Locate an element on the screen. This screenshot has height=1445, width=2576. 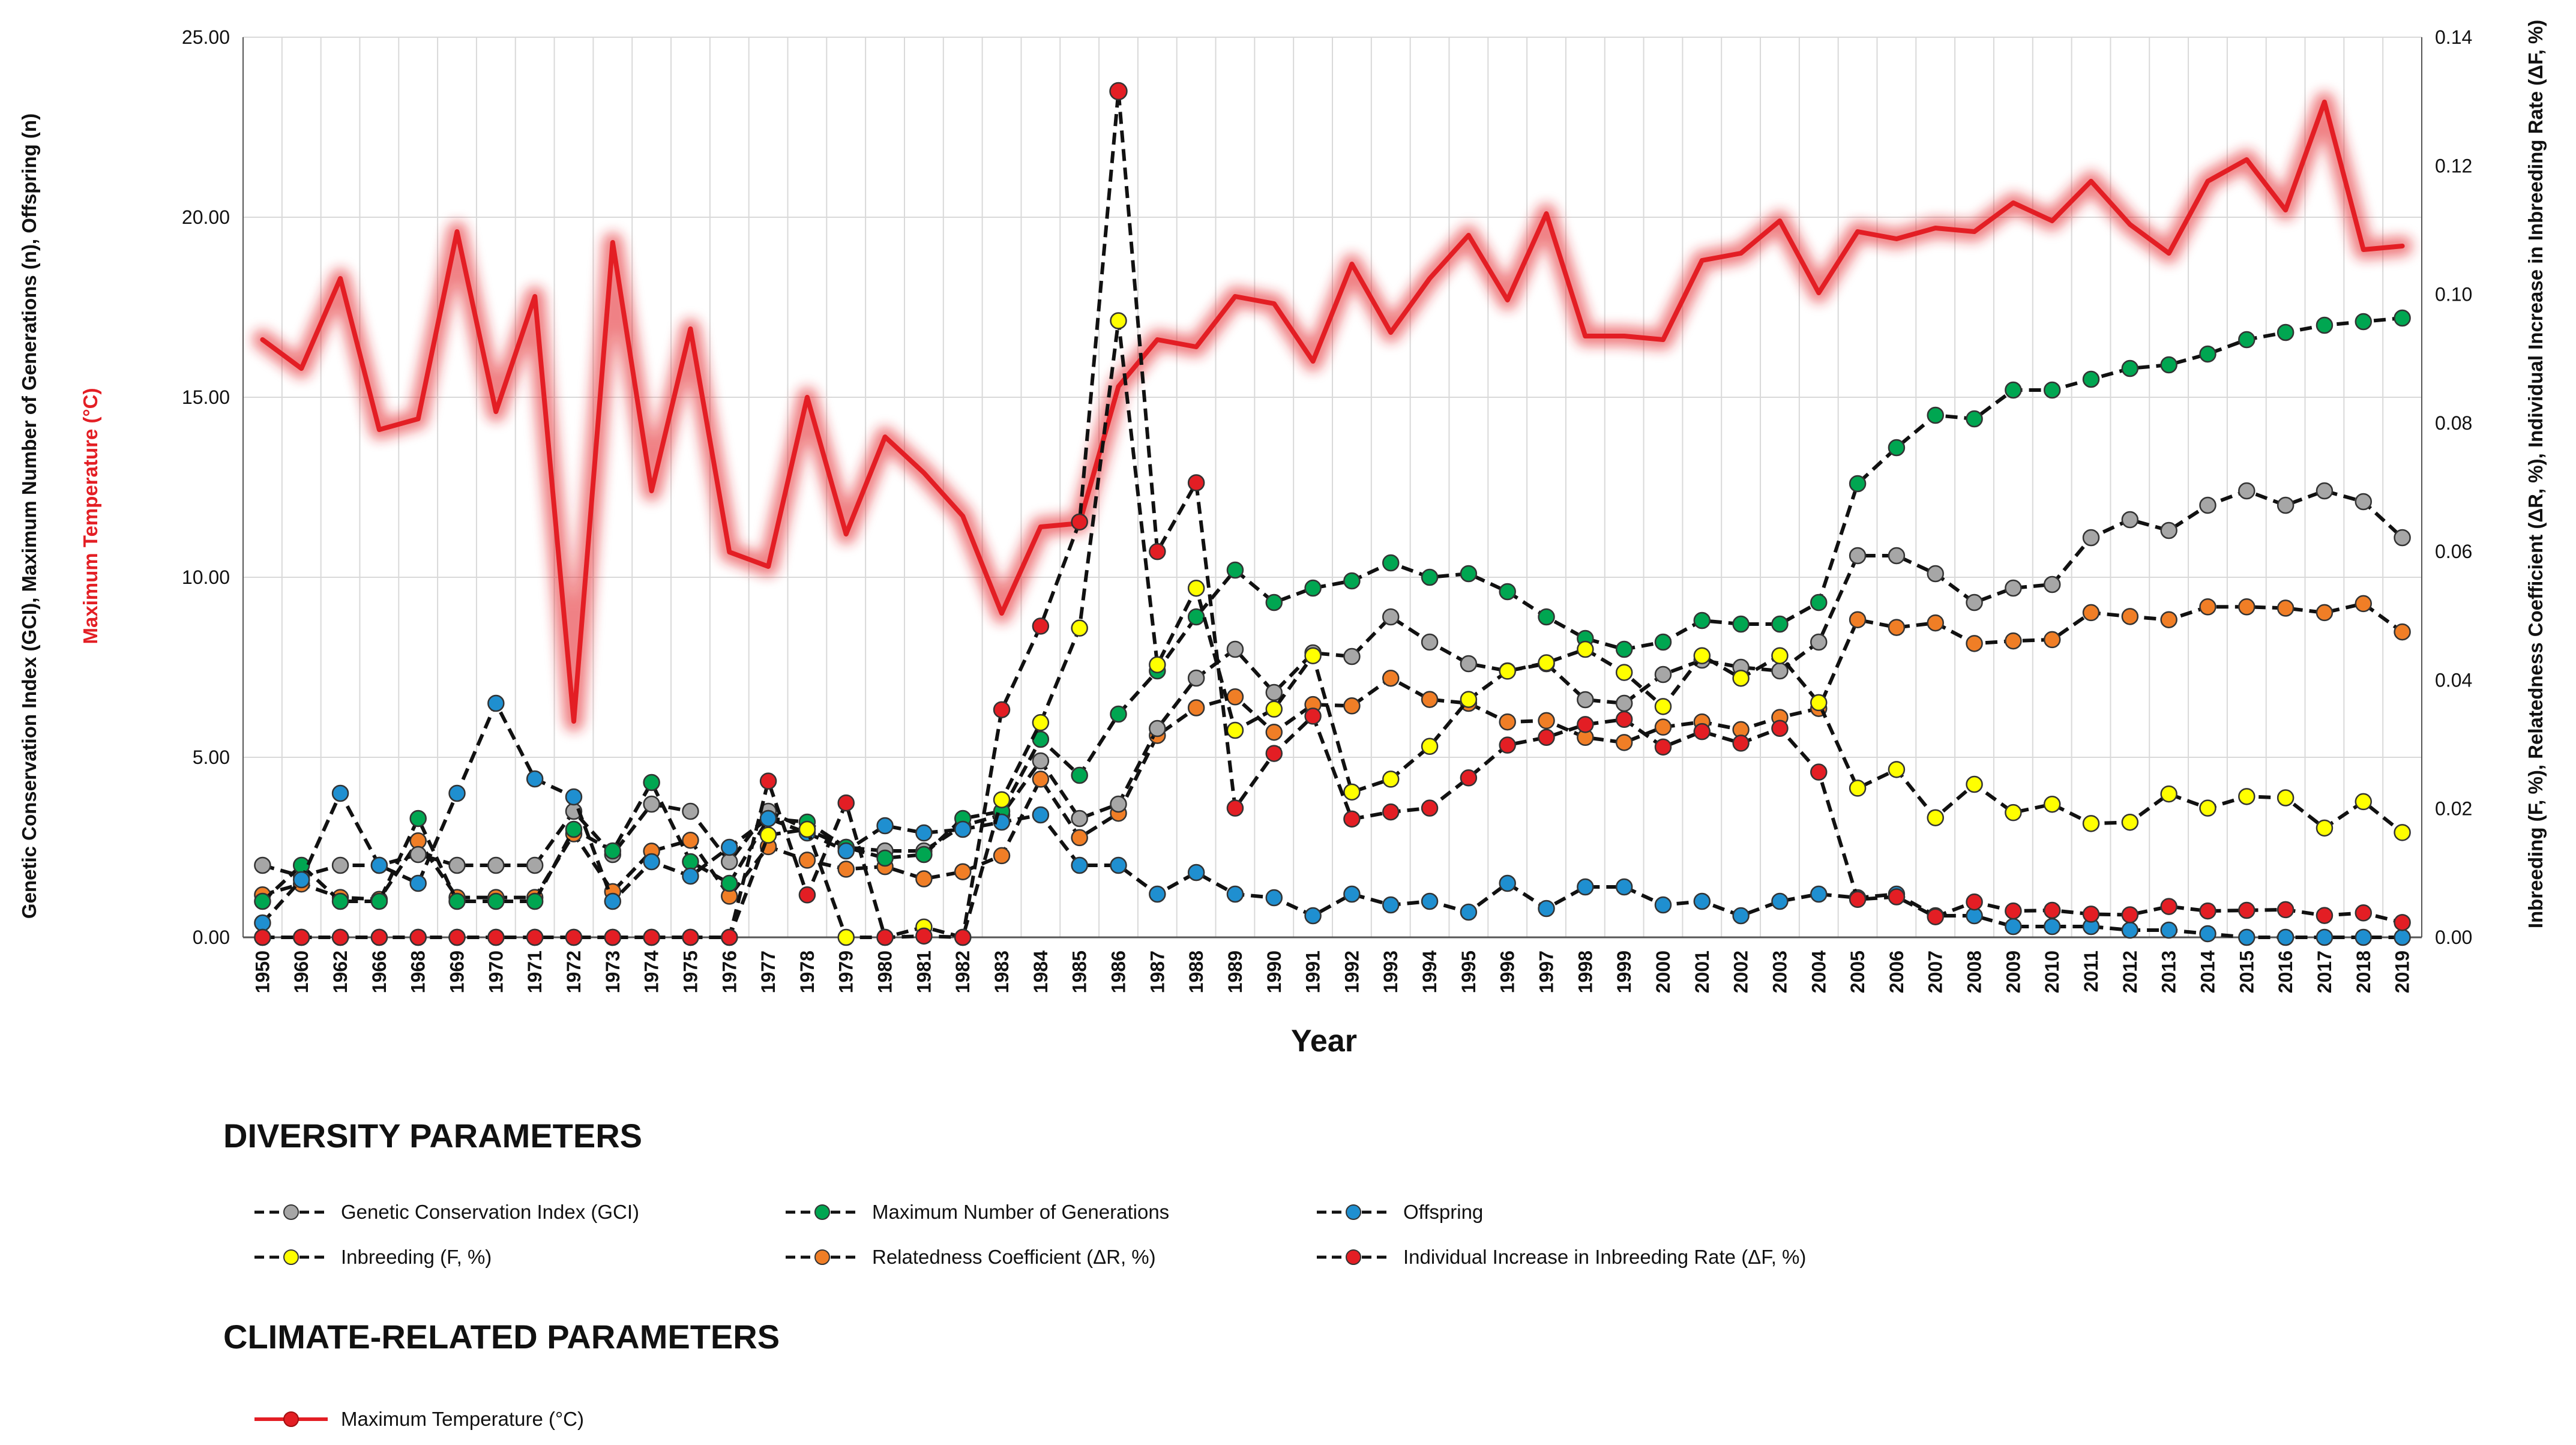
left-tick-label: 20.00 is located at coordinates (206, 217).